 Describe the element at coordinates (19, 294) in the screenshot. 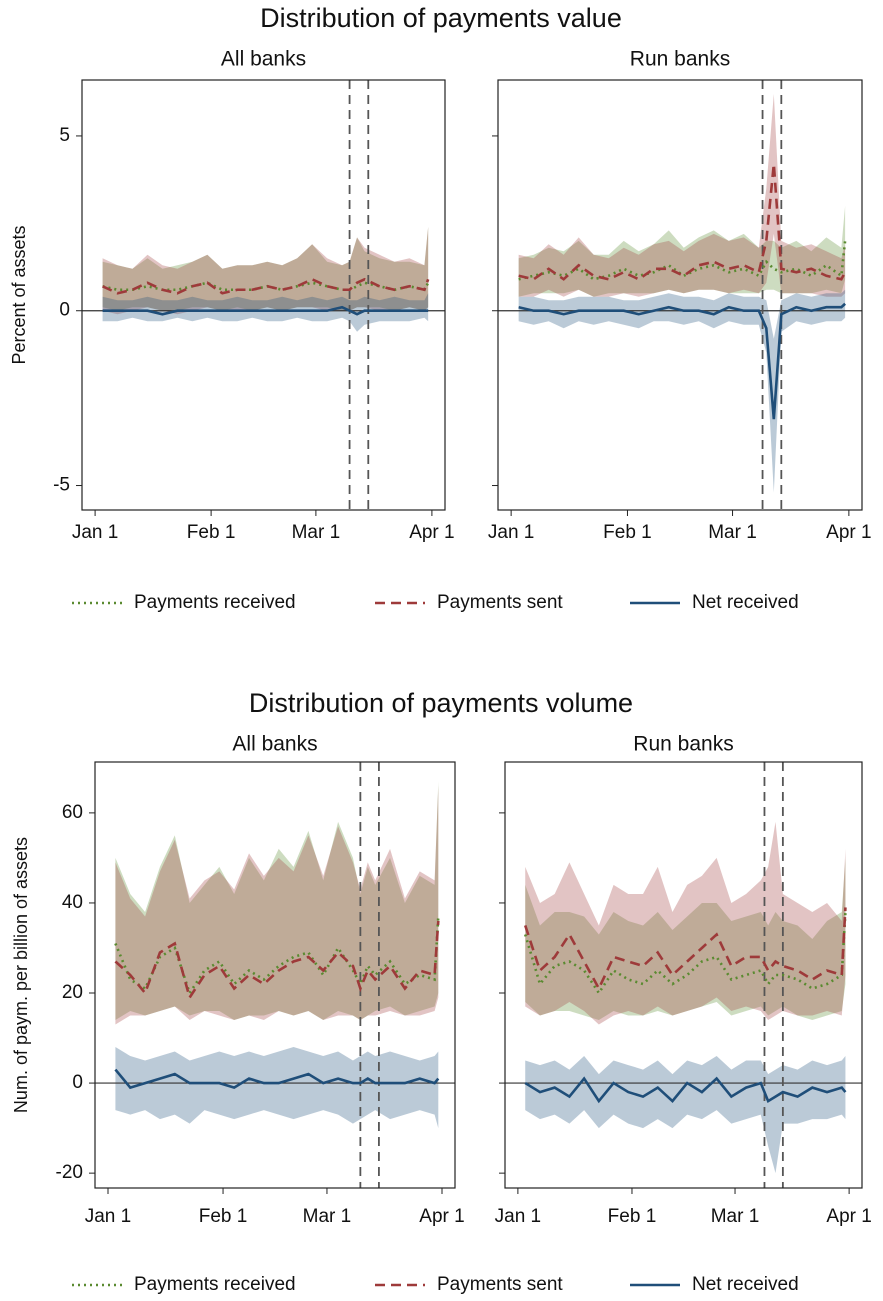

I see `y-axis-label: Percent of assets` at that location.